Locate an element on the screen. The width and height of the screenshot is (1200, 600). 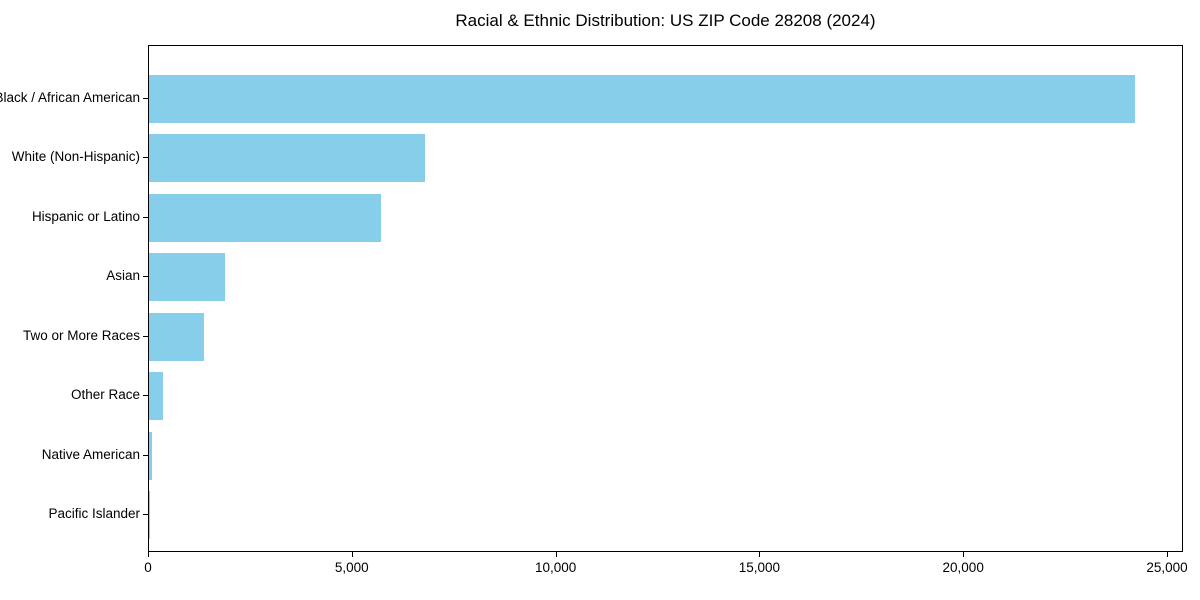
x-tick-label-5-000: 5,000 is located at coordinates (351, 567).